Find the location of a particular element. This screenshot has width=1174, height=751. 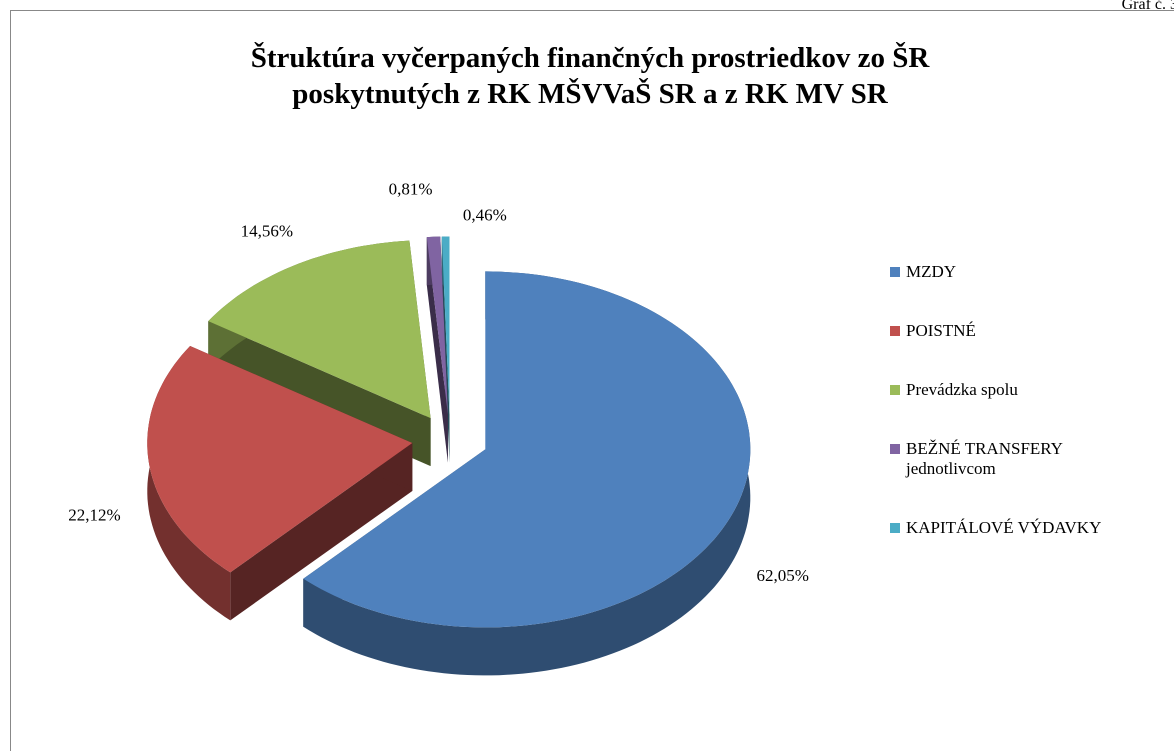

legend-item: Prevádzka spolu is located at coordinates (1021, 390).